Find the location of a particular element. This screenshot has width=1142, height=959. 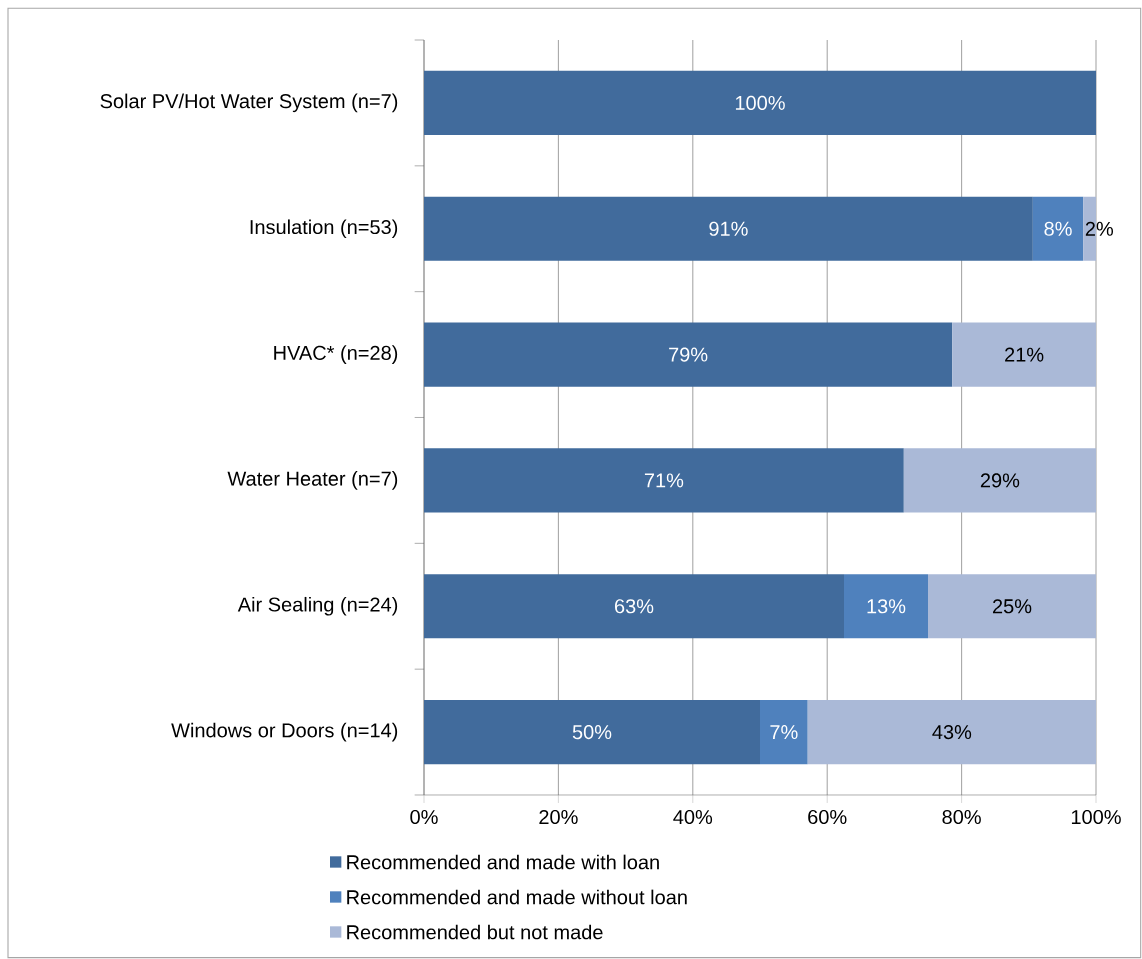

data-label: 13% is located at coordinates (886, 606).